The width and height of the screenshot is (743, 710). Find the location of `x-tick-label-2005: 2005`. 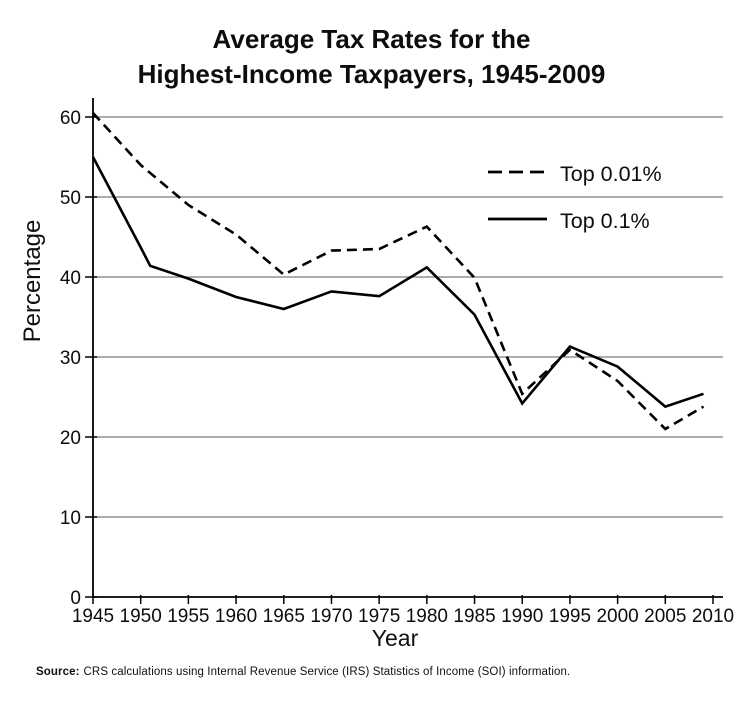

x-tick-label-2005: 2005 is located at coordinates (665, 616).